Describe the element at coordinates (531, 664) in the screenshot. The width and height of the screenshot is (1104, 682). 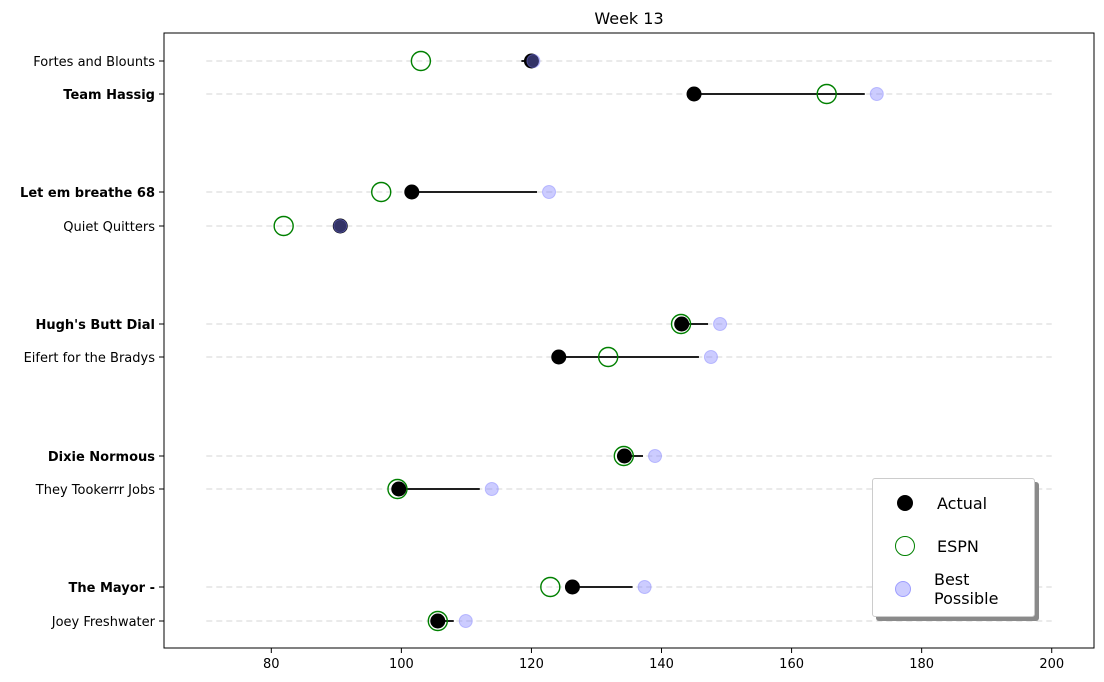
I see `x-tick-label: 120` at that location.